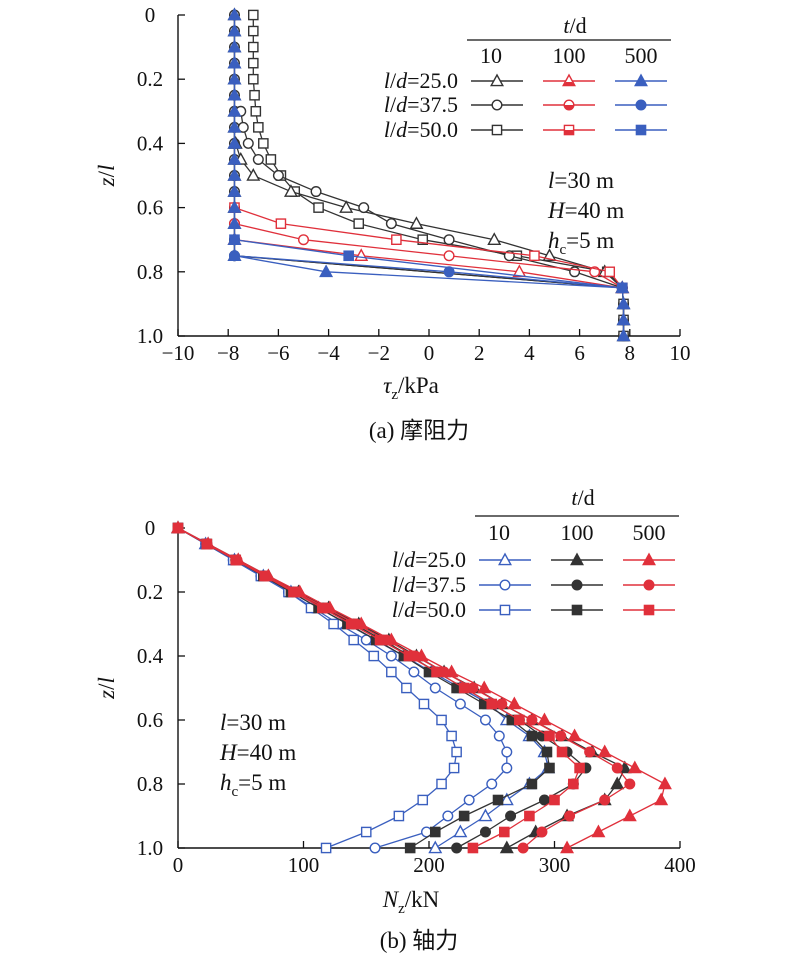 Image resolution: width=800 pixels, height=957 pixels. What do you see at coordinates (630, 353) in the screenshot?
I see `x-tick-label: 8` at bounding box center [630, 353].